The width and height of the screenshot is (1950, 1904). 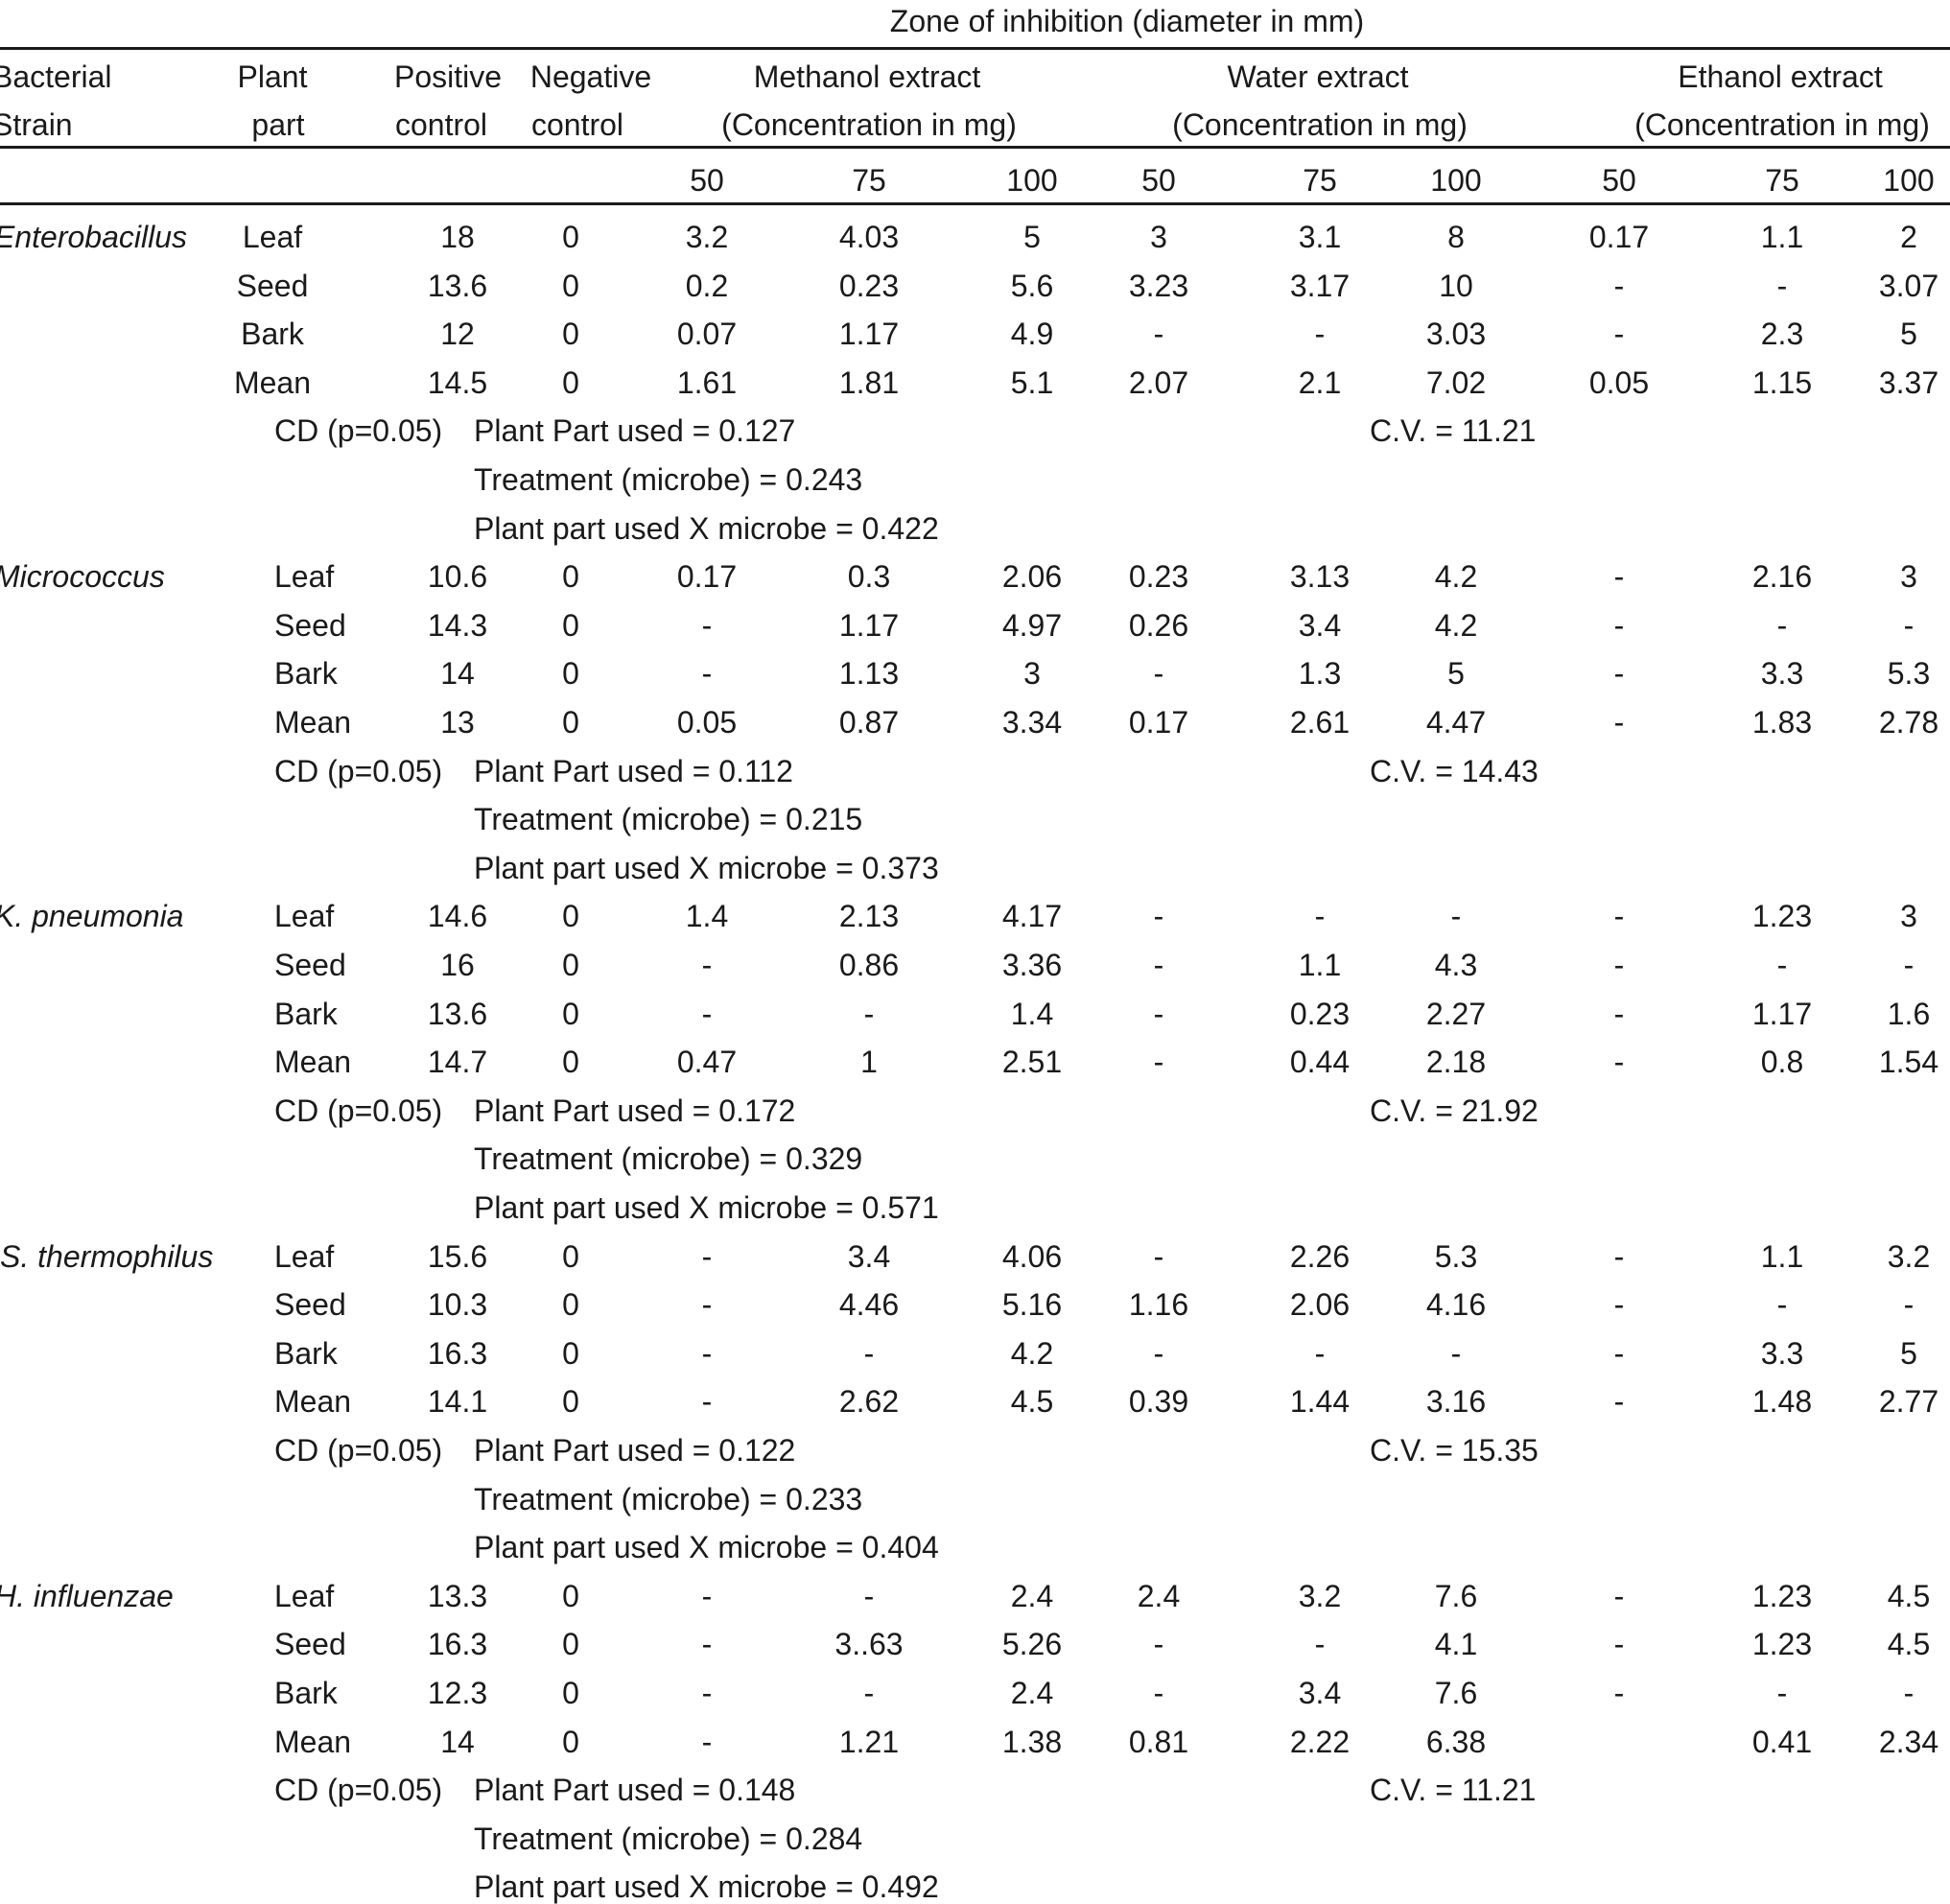 I want to click on stat-line: Plant Part used = 0.148, so click(x=635, y=1790).